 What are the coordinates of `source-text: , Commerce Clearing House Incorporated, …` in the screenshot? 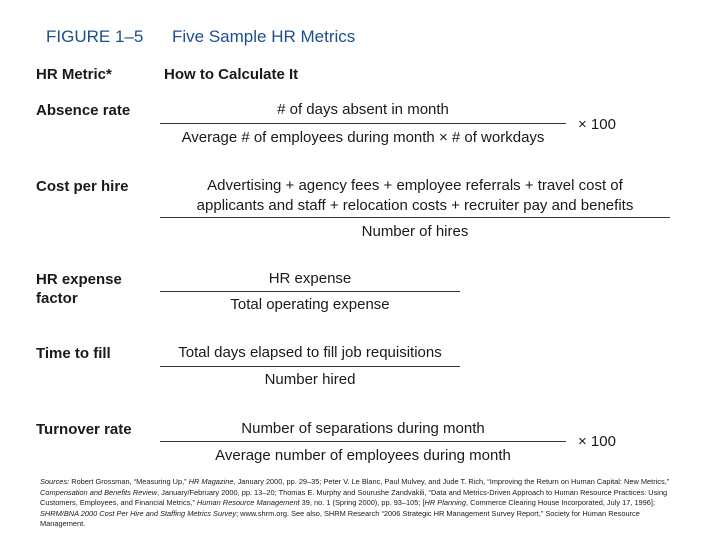 It's located at (560, 502).